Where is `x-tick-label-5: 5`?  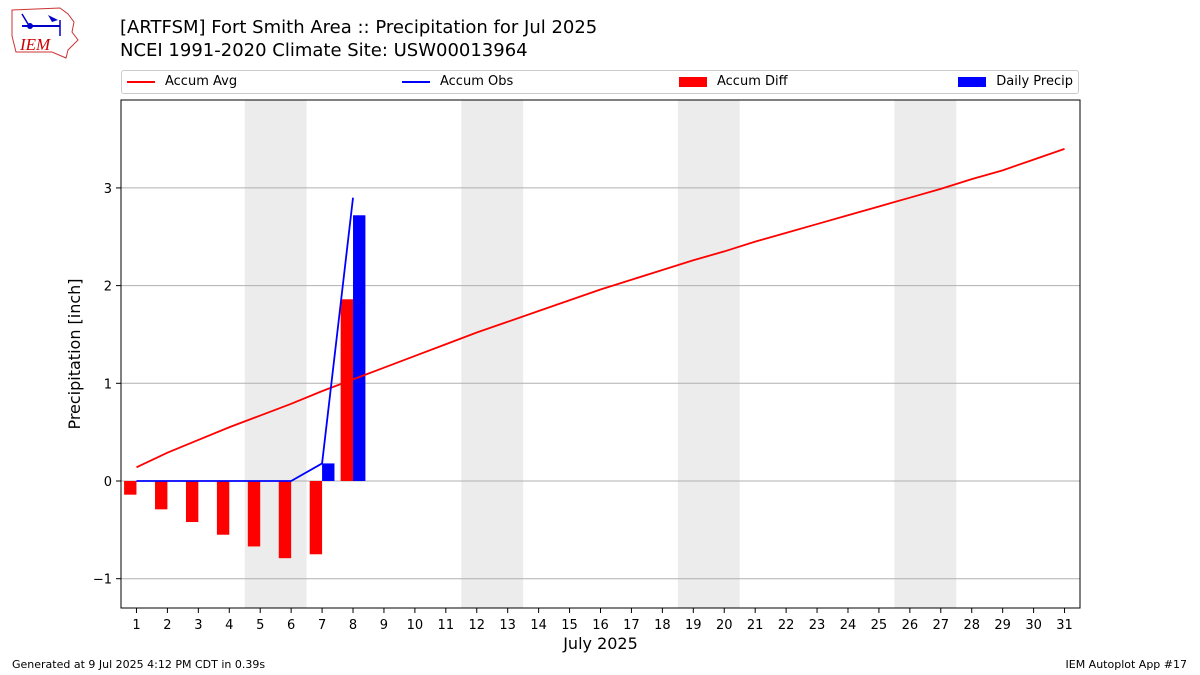 x-tick-label-5: 5 is located at coordinates (260, 625).